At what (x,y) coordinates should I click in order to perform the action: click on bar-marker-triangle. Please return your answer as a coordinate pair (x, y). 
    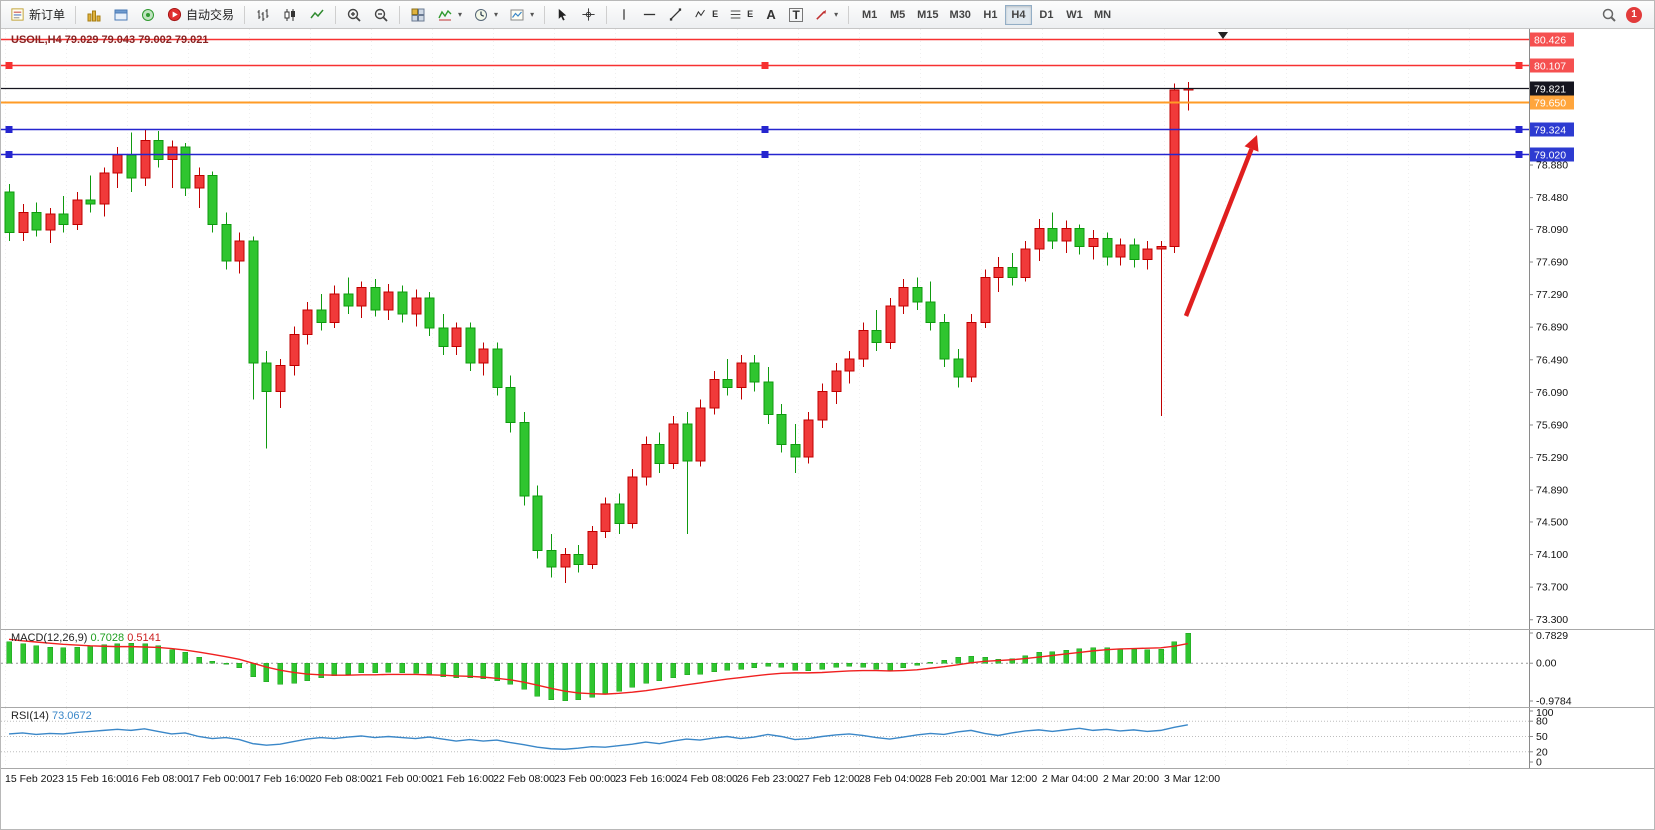
    Looking at the image, I should click on (1223, 35).